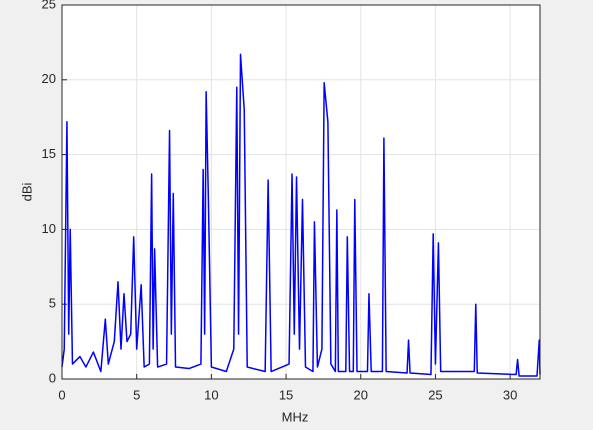 Image resolution: width=593 pixels, height=430 pixels. I want to click on x-tick-label: 25, so click(435, 394).